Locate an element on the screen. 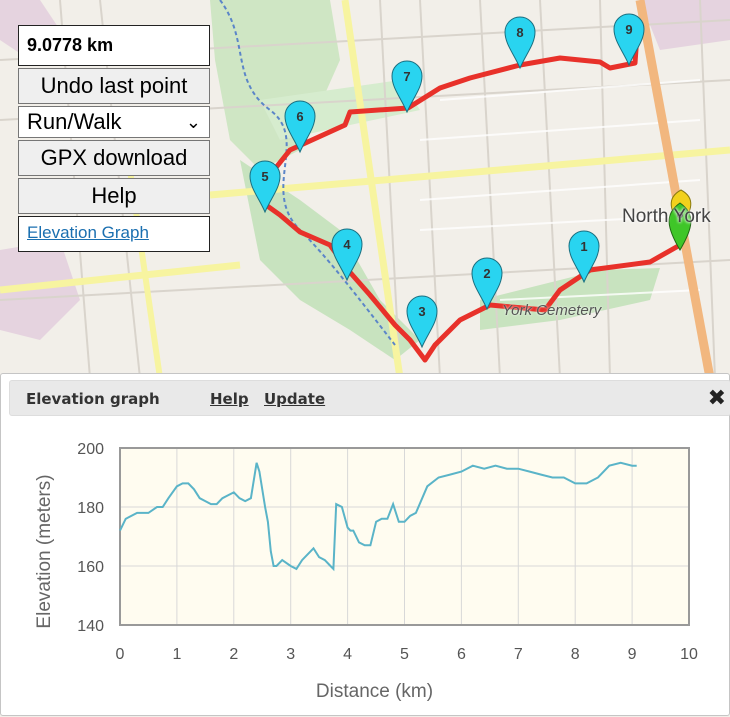 This screenshot has height=717, width=730. close-icon: ✖ is located at coordinates (716, 397).